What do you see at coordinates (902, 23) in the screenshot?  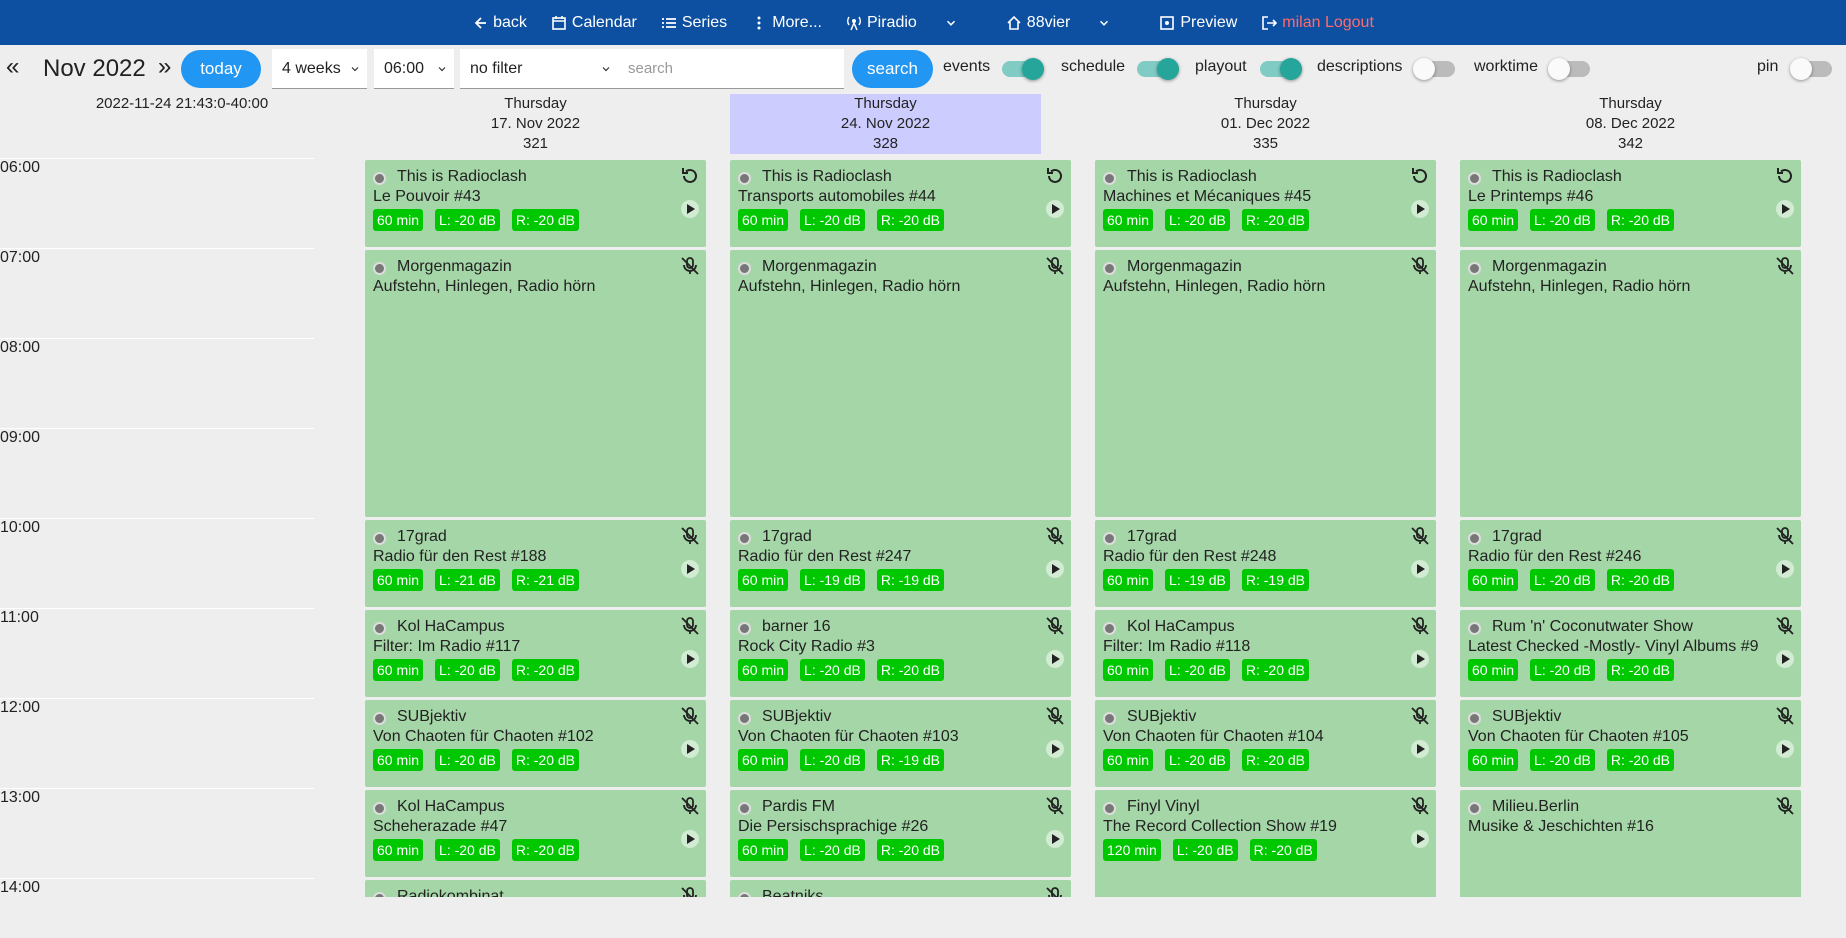 I see `nav-item: Piradio` at bounding box center [902, 23].